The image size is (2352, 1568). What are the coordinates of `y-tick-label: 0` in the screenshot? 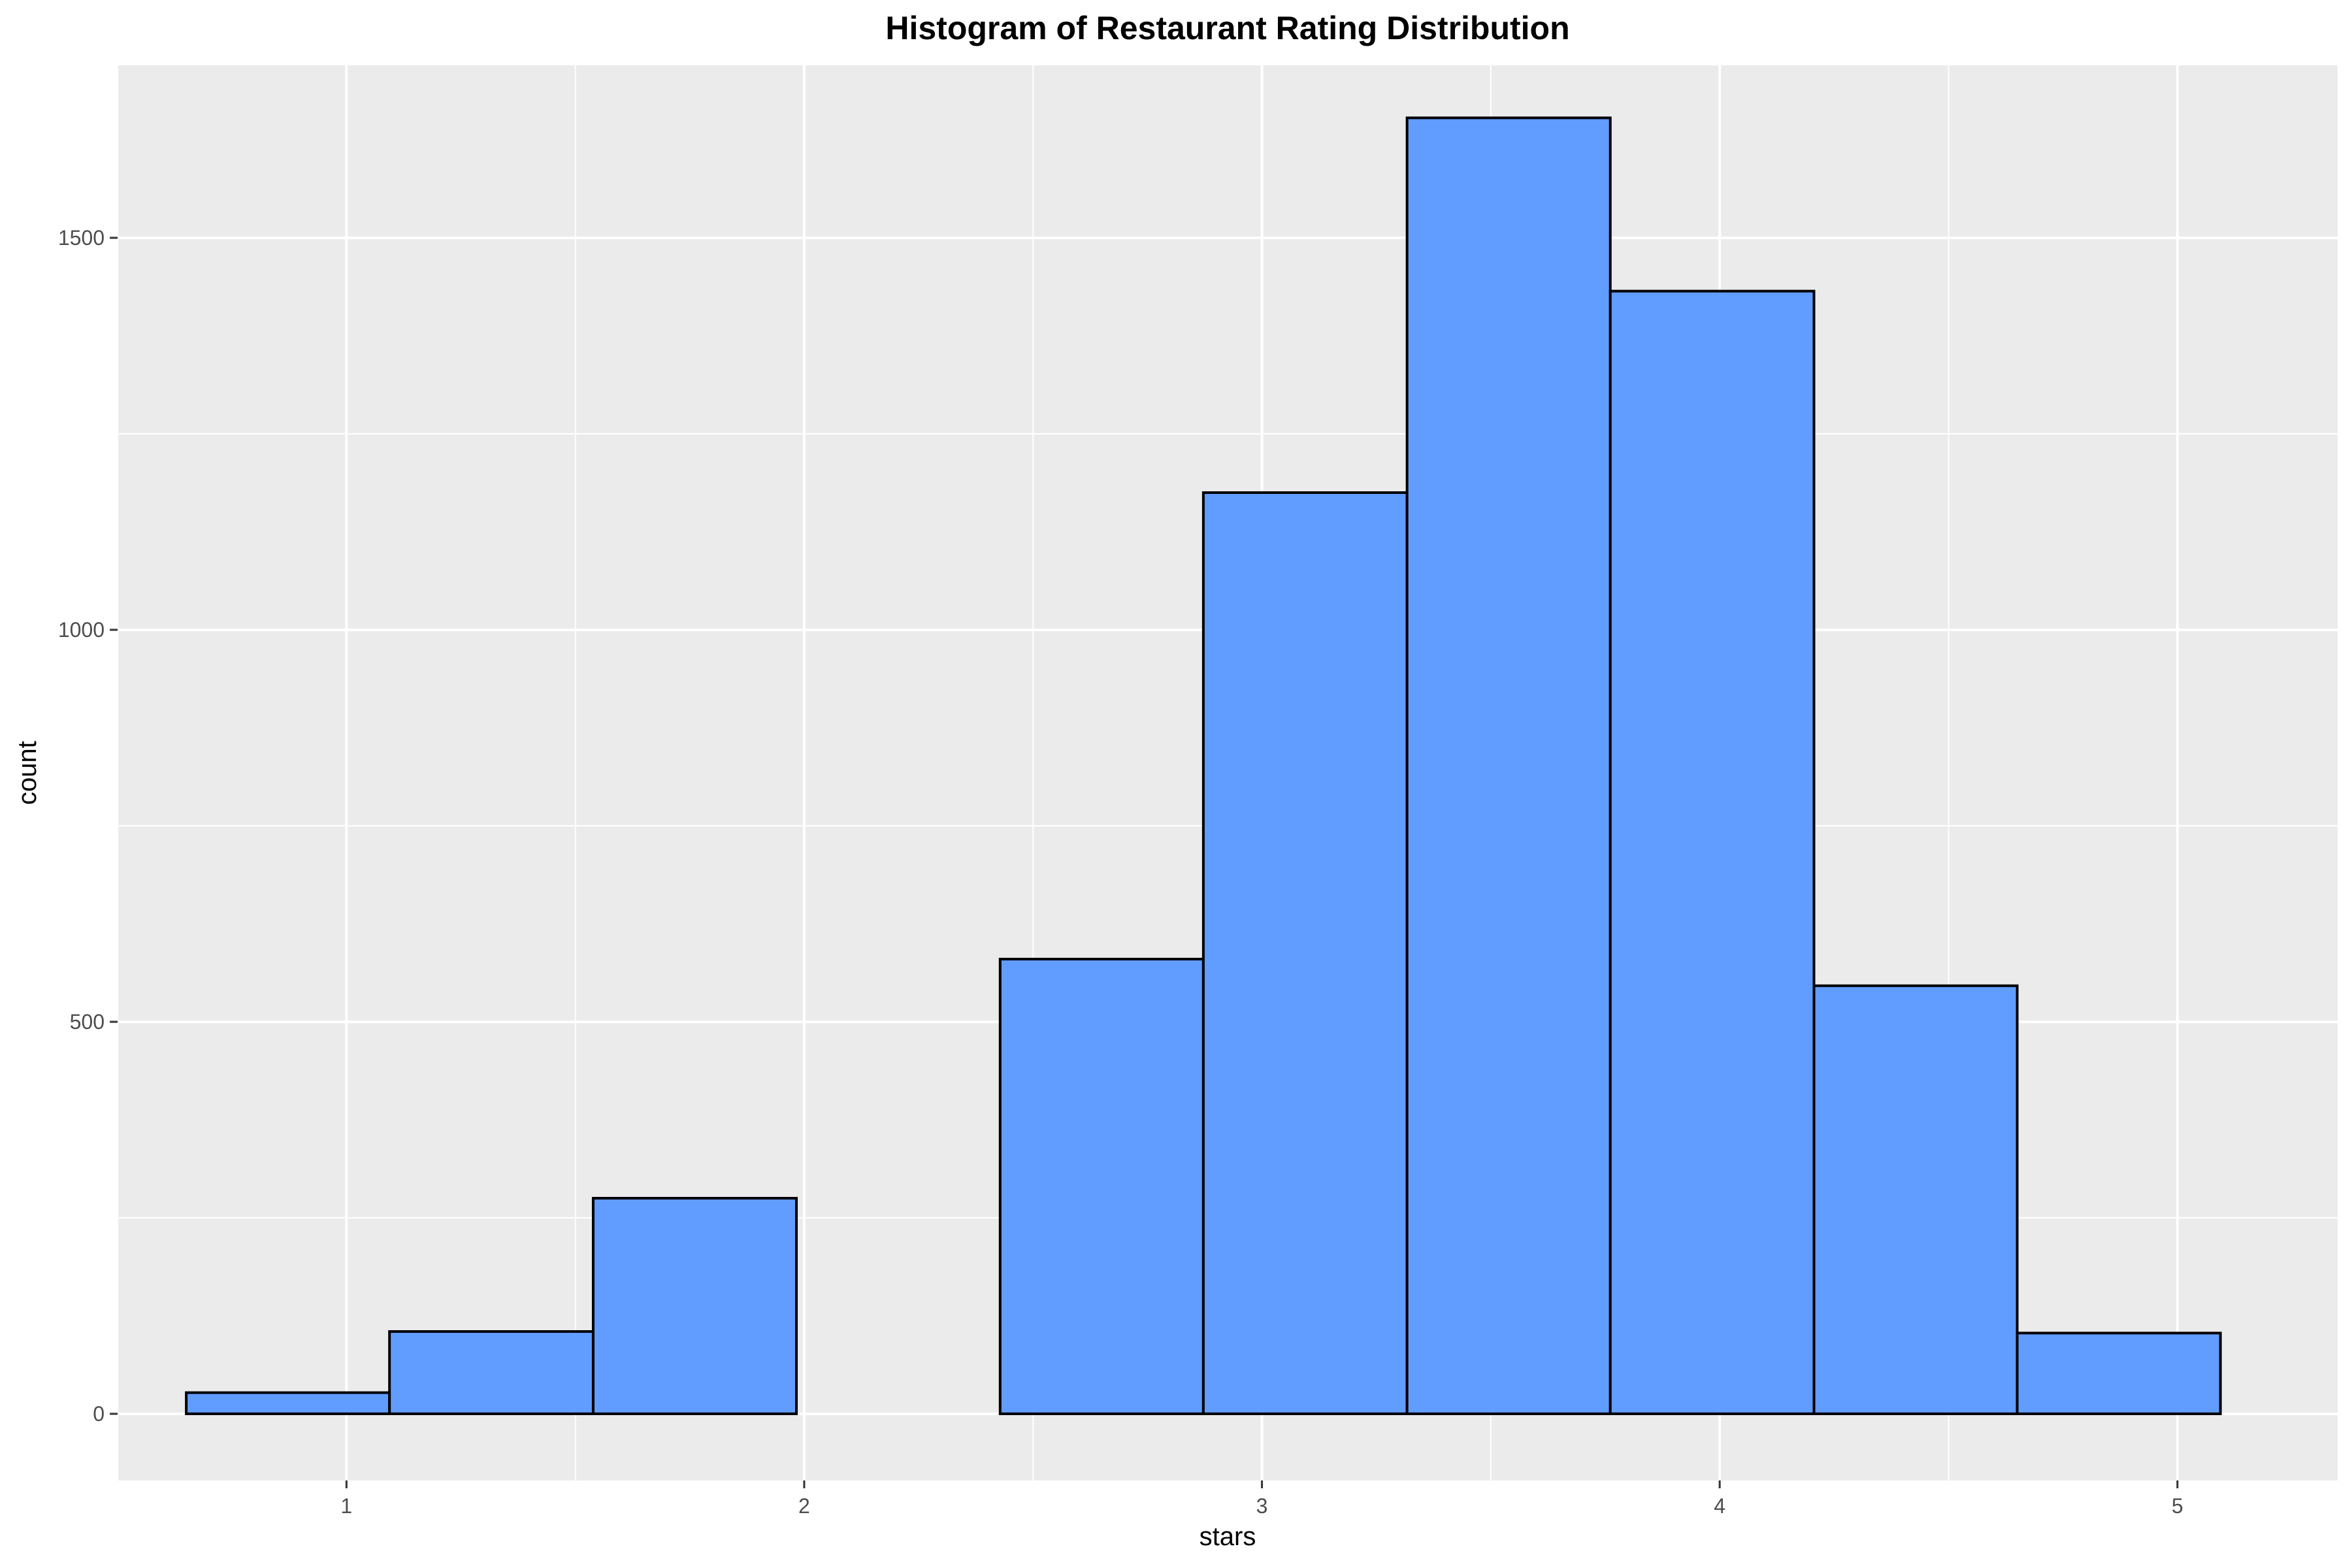 It's located at (99, 1414).